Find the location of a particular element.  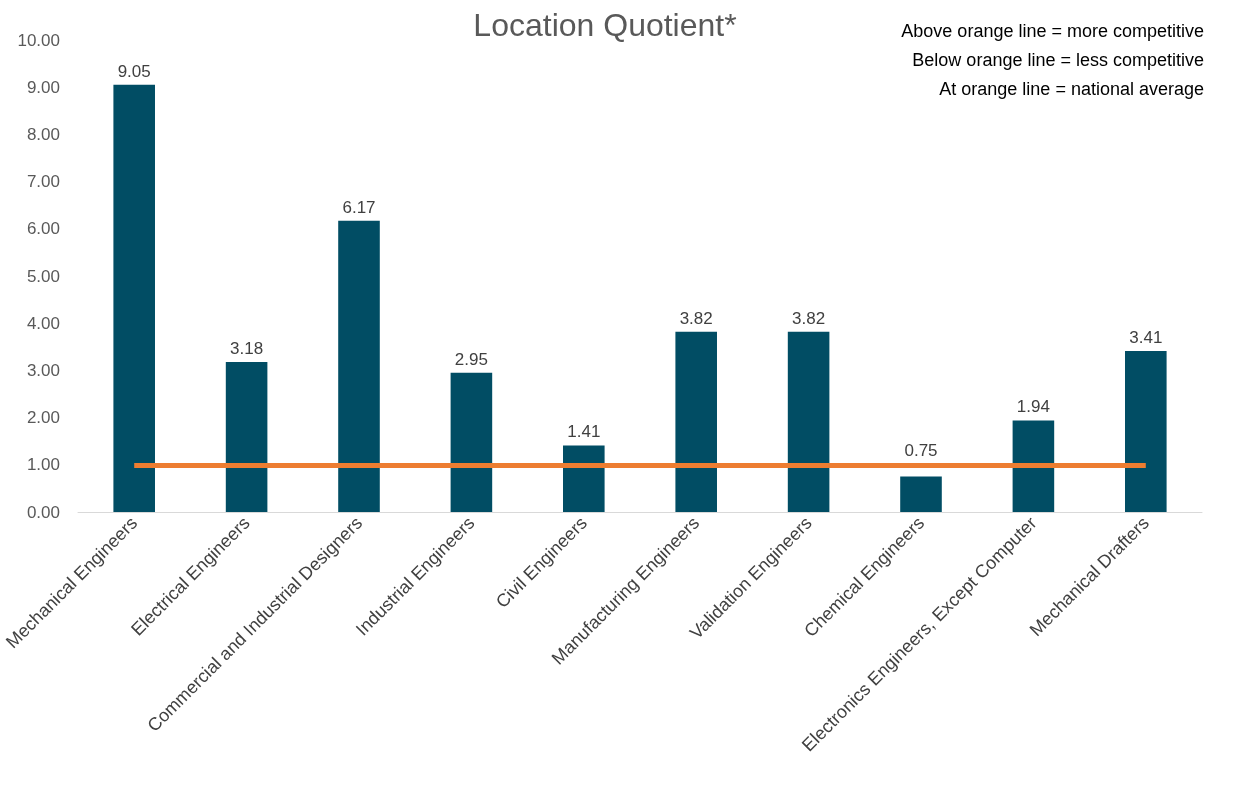

y-tick-label: 10.00 is located at coordinates (38, 40).